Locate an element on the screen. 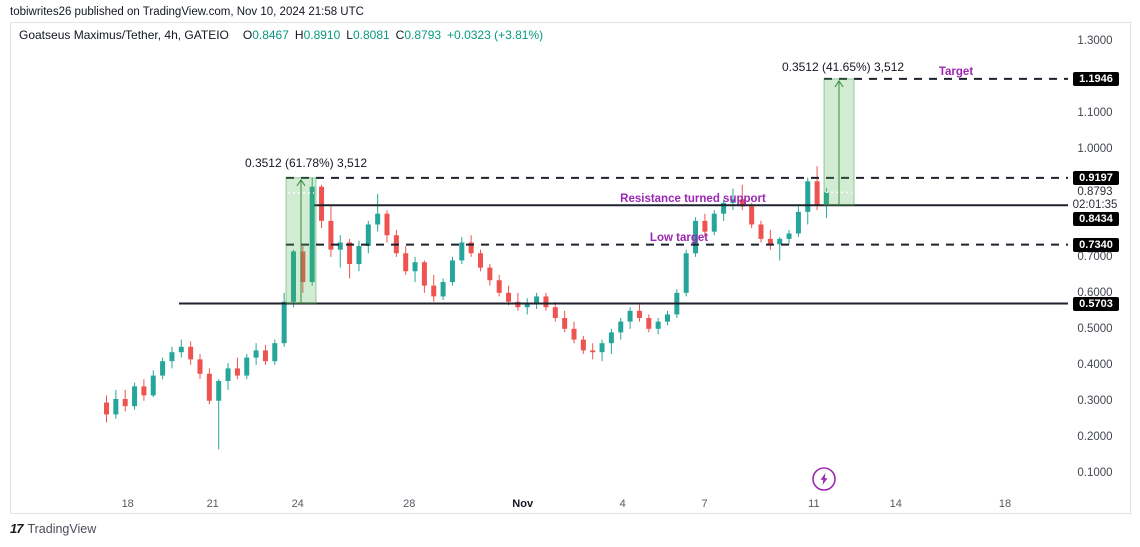  ohlc-value: 0.8910 is located at coordinates (322, 35).